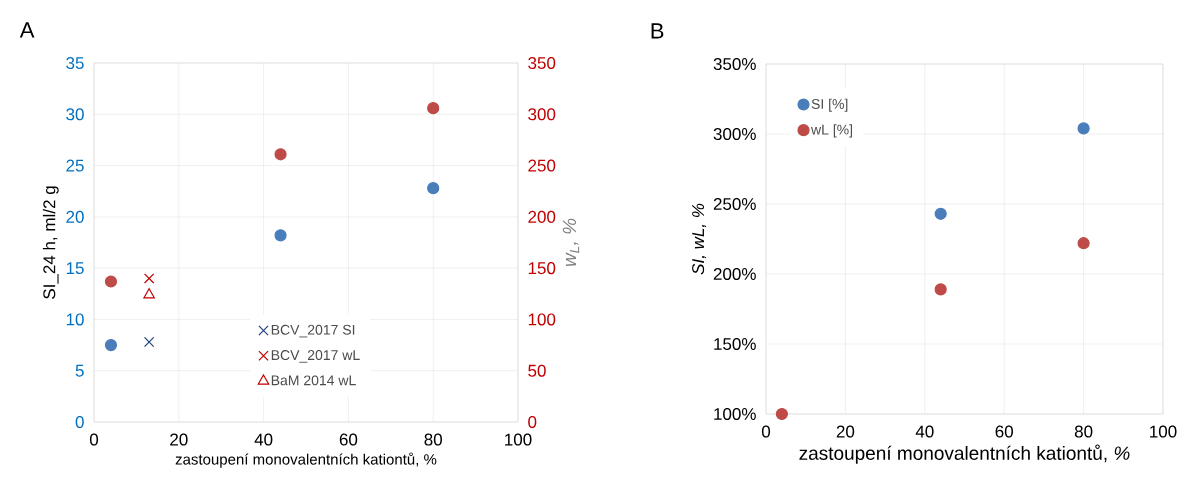 The image size is (1192, 491). I want to click on chart-title: A, so click(27, 30).